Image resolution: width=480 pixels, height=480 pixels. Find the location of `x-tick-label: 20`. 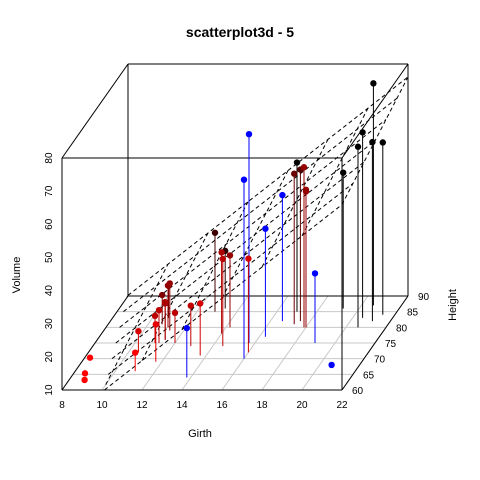

x-tick-label: 20 is located at coordinates (302, 405).